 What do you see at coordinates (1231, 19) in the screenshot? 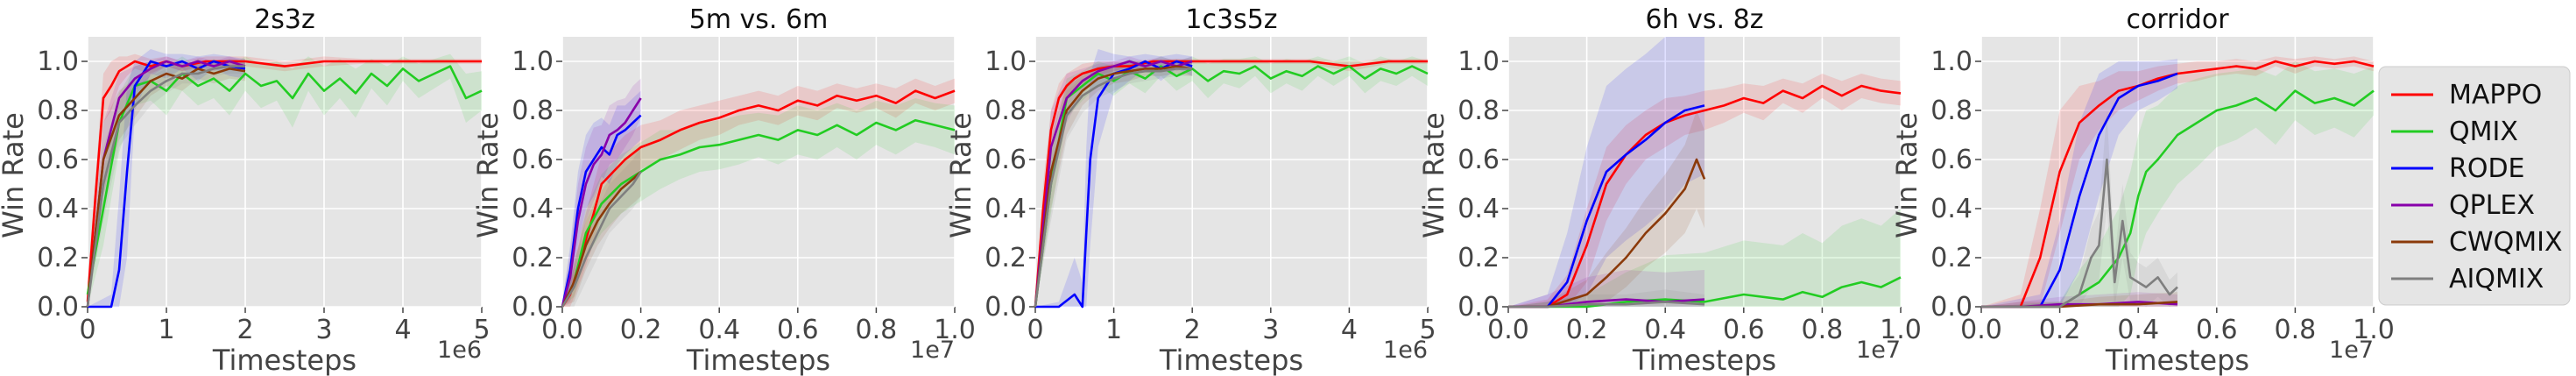
I see `chart-title: 1c3s5z` at bounding box center [1231, 19].